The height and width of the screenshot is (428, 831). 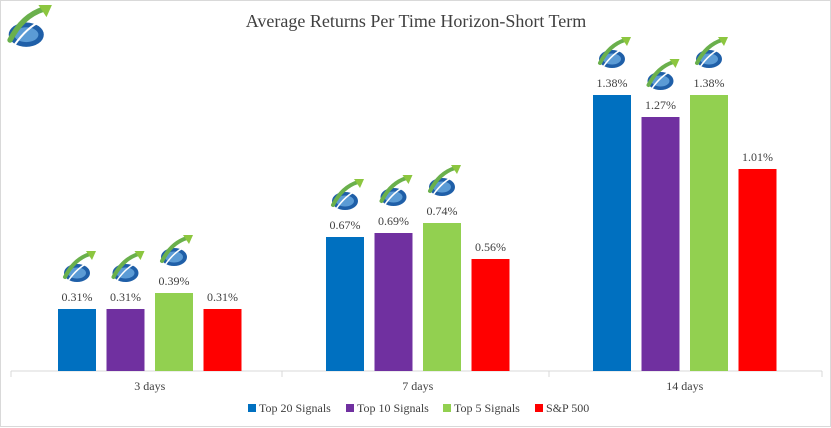 I want to click on bar-top-5-signals-14-days, so click(x=709, y=233).